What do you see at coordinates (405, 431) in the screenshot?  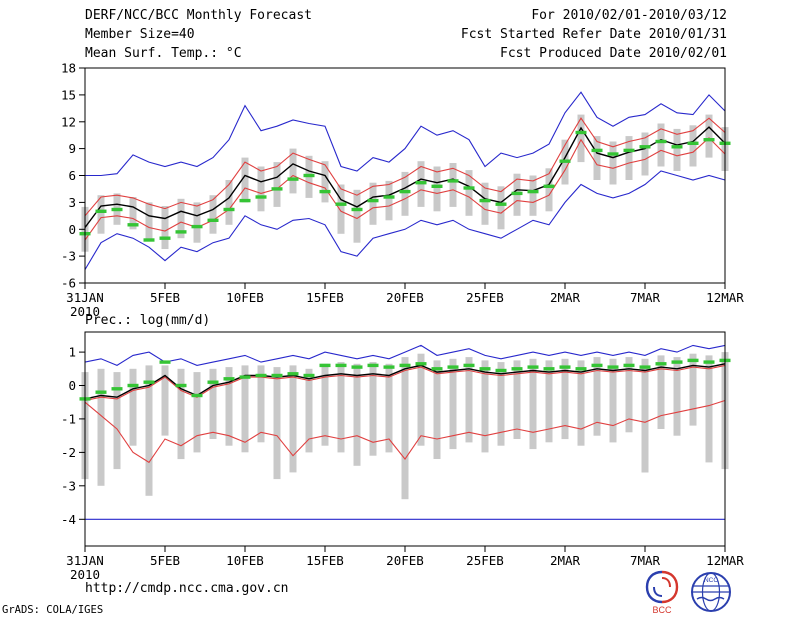 I see `prec-series-lower-red-line` at bounding box center [405, 431].